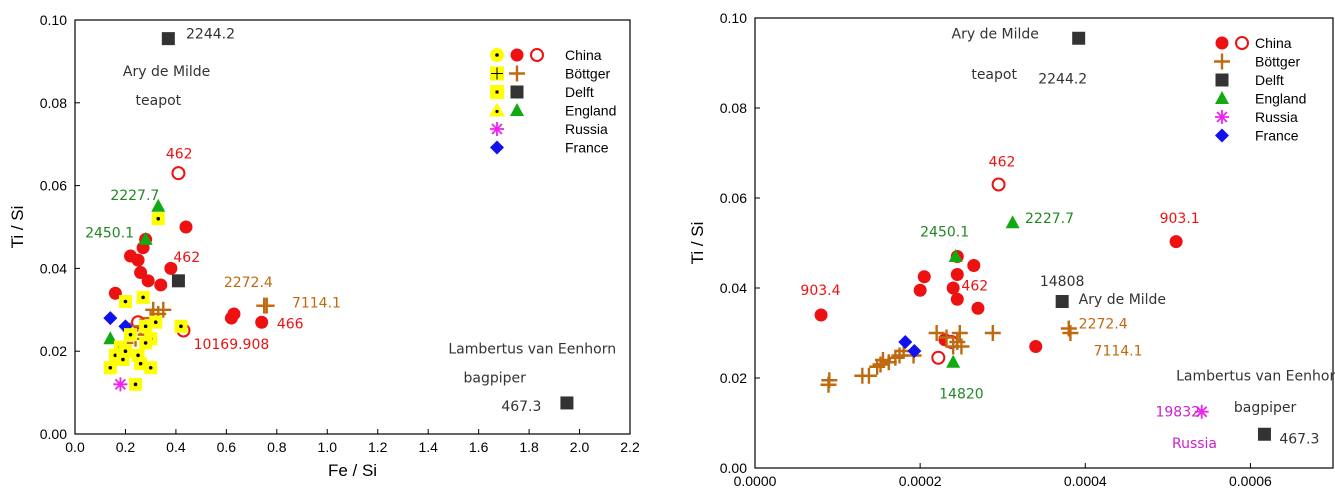 Image resolution: width=1335 pixels, height=495 pixels. I want to click on data-annotation: teapot, so click(159, 101).